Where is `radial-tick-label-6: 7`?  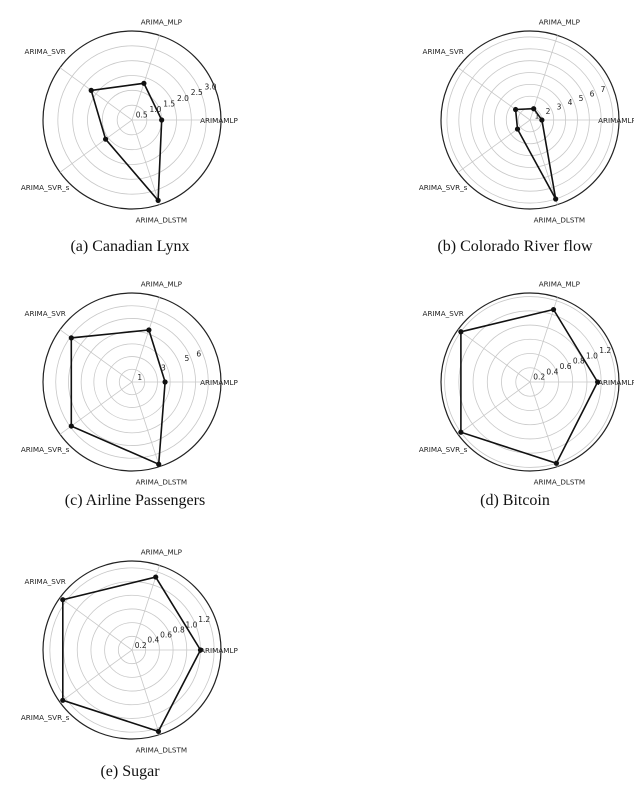 radial-tick-label-6: 7 is located at coordinates (603, 89).